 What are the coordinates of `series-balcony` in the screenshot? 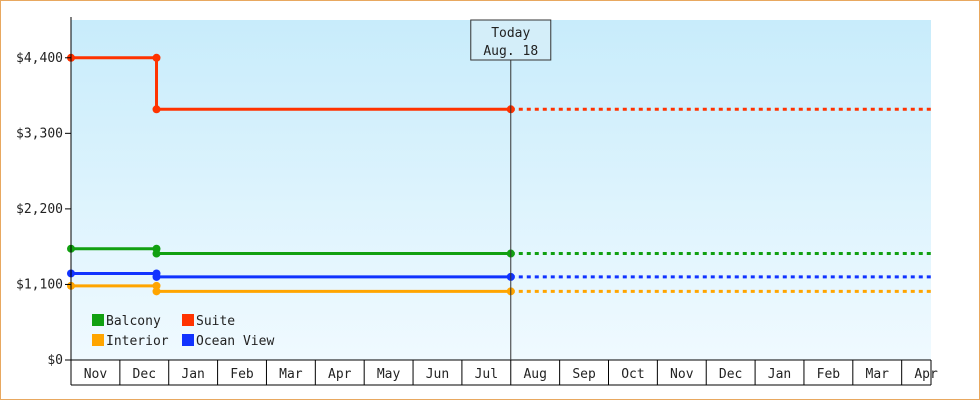 It's located at (499, 251).